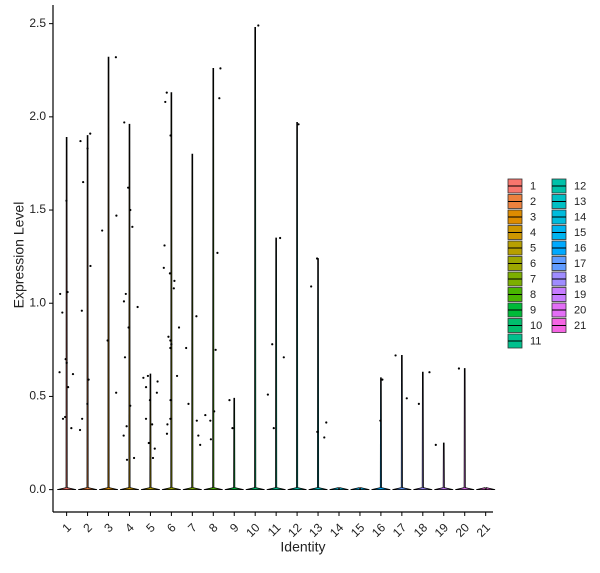 This screenshot has width=600, height=573. I want to click on legend-label: 1, so click(533, 186).